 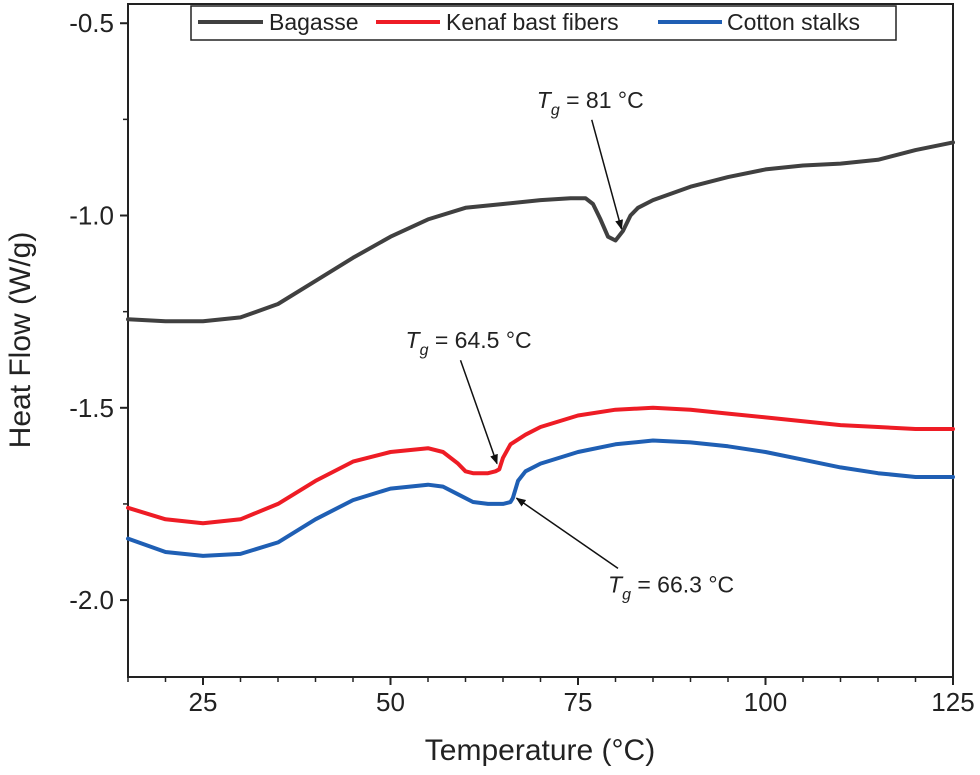 I want to click on tg-annotation-label: Tg = 64.5 °C, so click(x=469, y=343).